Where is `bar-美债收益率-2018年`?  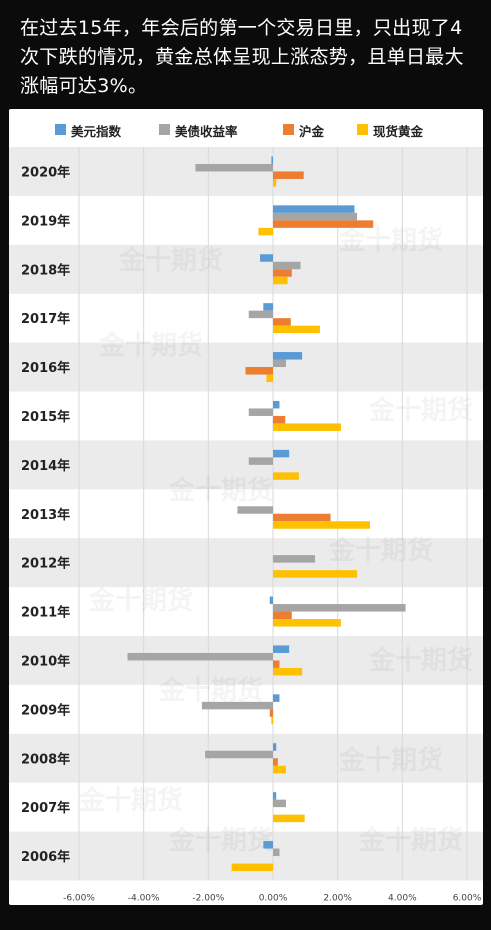
bar-美债收益率-2018年 is located at coordinates (287, 265).